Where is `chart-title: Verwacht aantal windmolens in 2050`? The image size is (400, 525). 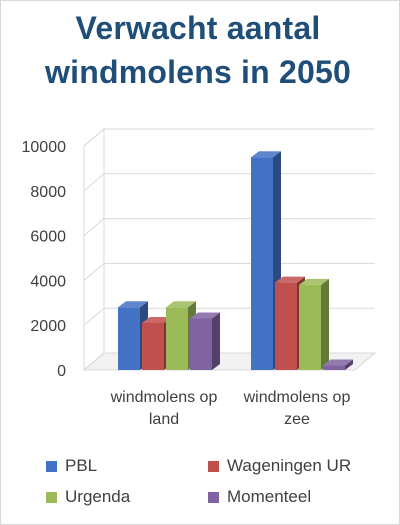 chart-title: Verwacht aantal windmolens in 2050 is located at coordinates (198, 50).